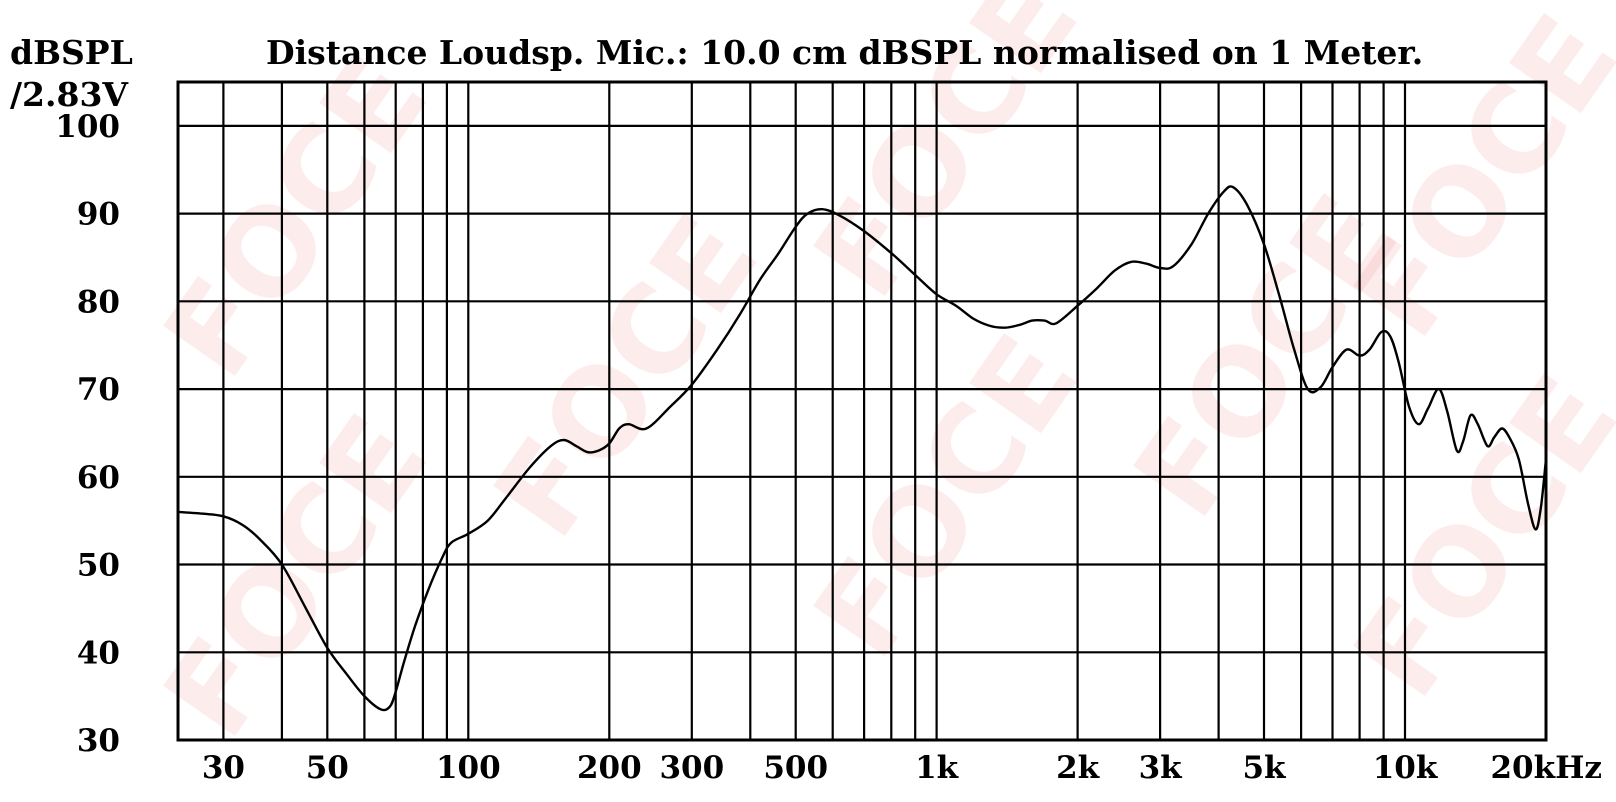 The image size is (1616, 802). What do you see at coordinates (223, 768) in the screenshot?
I see `x-tick-label: 30` at bounding box center [223, 768].